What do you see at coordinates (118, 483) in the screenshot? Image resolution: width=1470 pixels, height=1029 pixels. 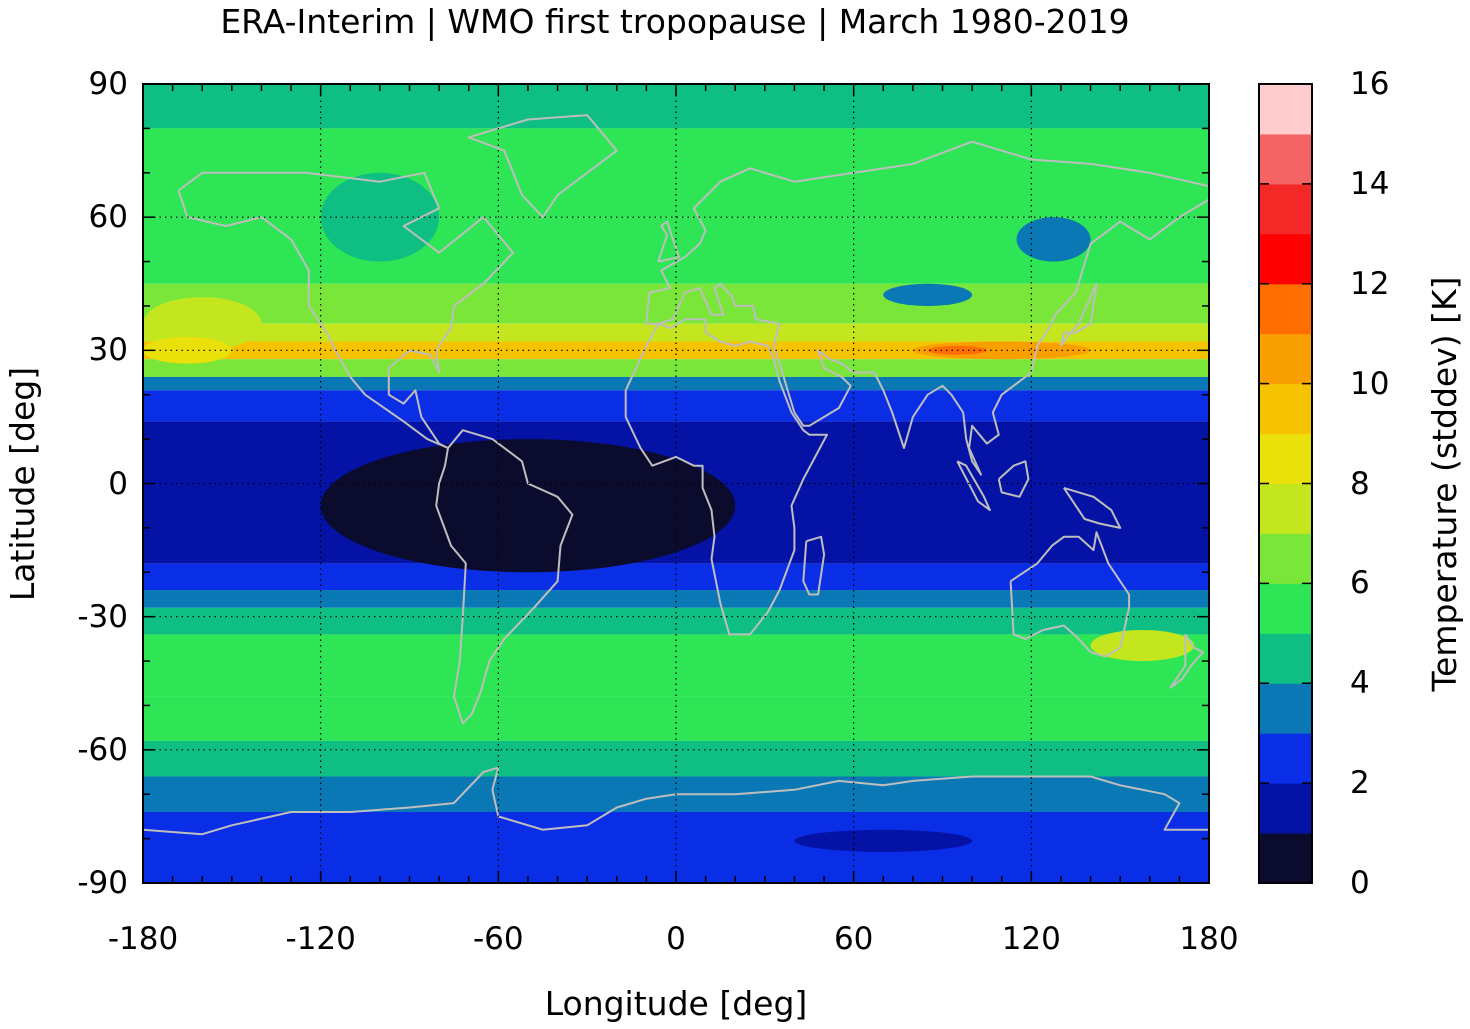 I see `y-tick-label: 0` at bounding box center [118, 483].